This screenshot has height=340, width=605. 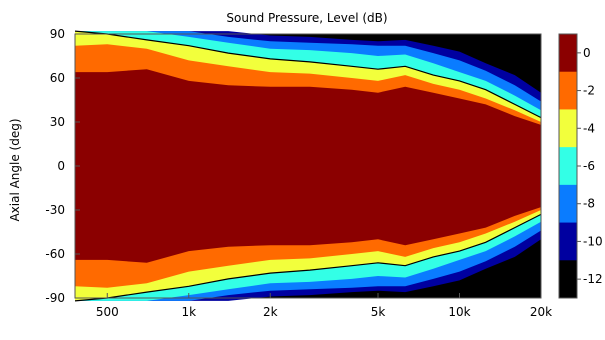 What do you see at coordinates (378, 312) in the screenshot?
I see `x-tick-label: 5k` at bounding box center [378, 312].